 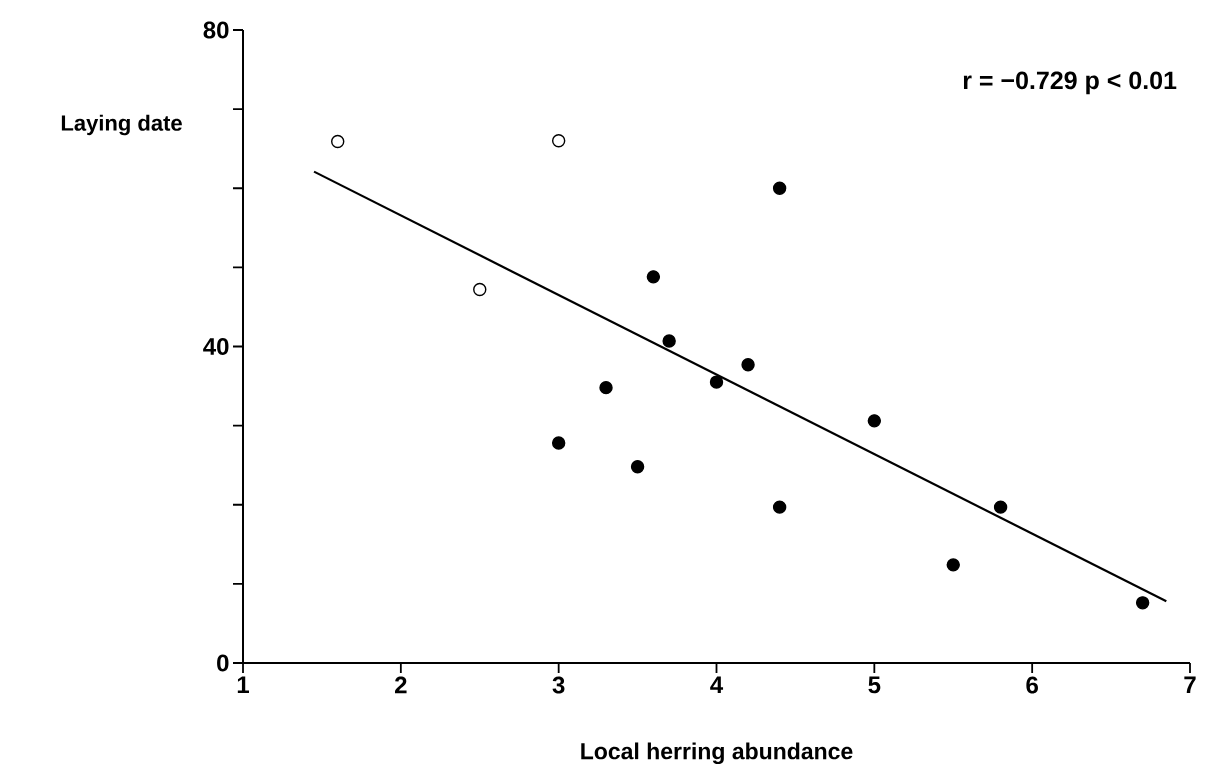 What do you see at coordinates (216, 30) in the screenshot?
I see `y-tick-label: 80` at bounding box center [216, 30].